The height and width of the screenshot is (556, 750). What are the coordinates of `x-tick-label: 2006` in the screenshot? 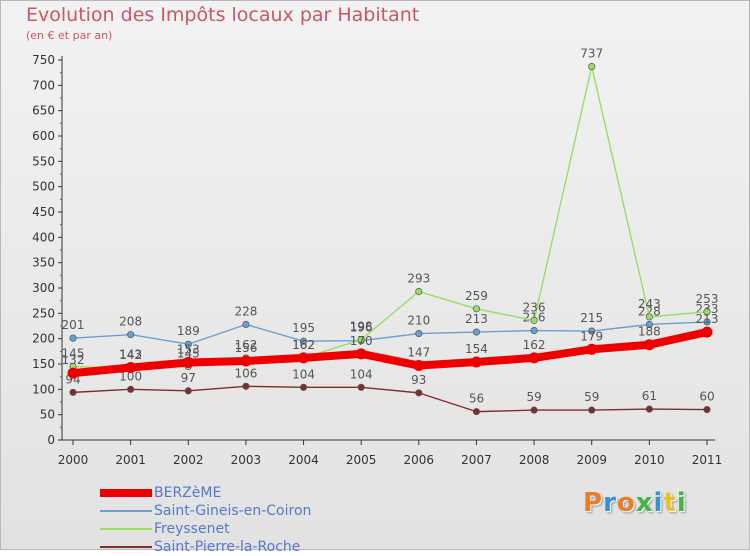 It's located at (419, 460).